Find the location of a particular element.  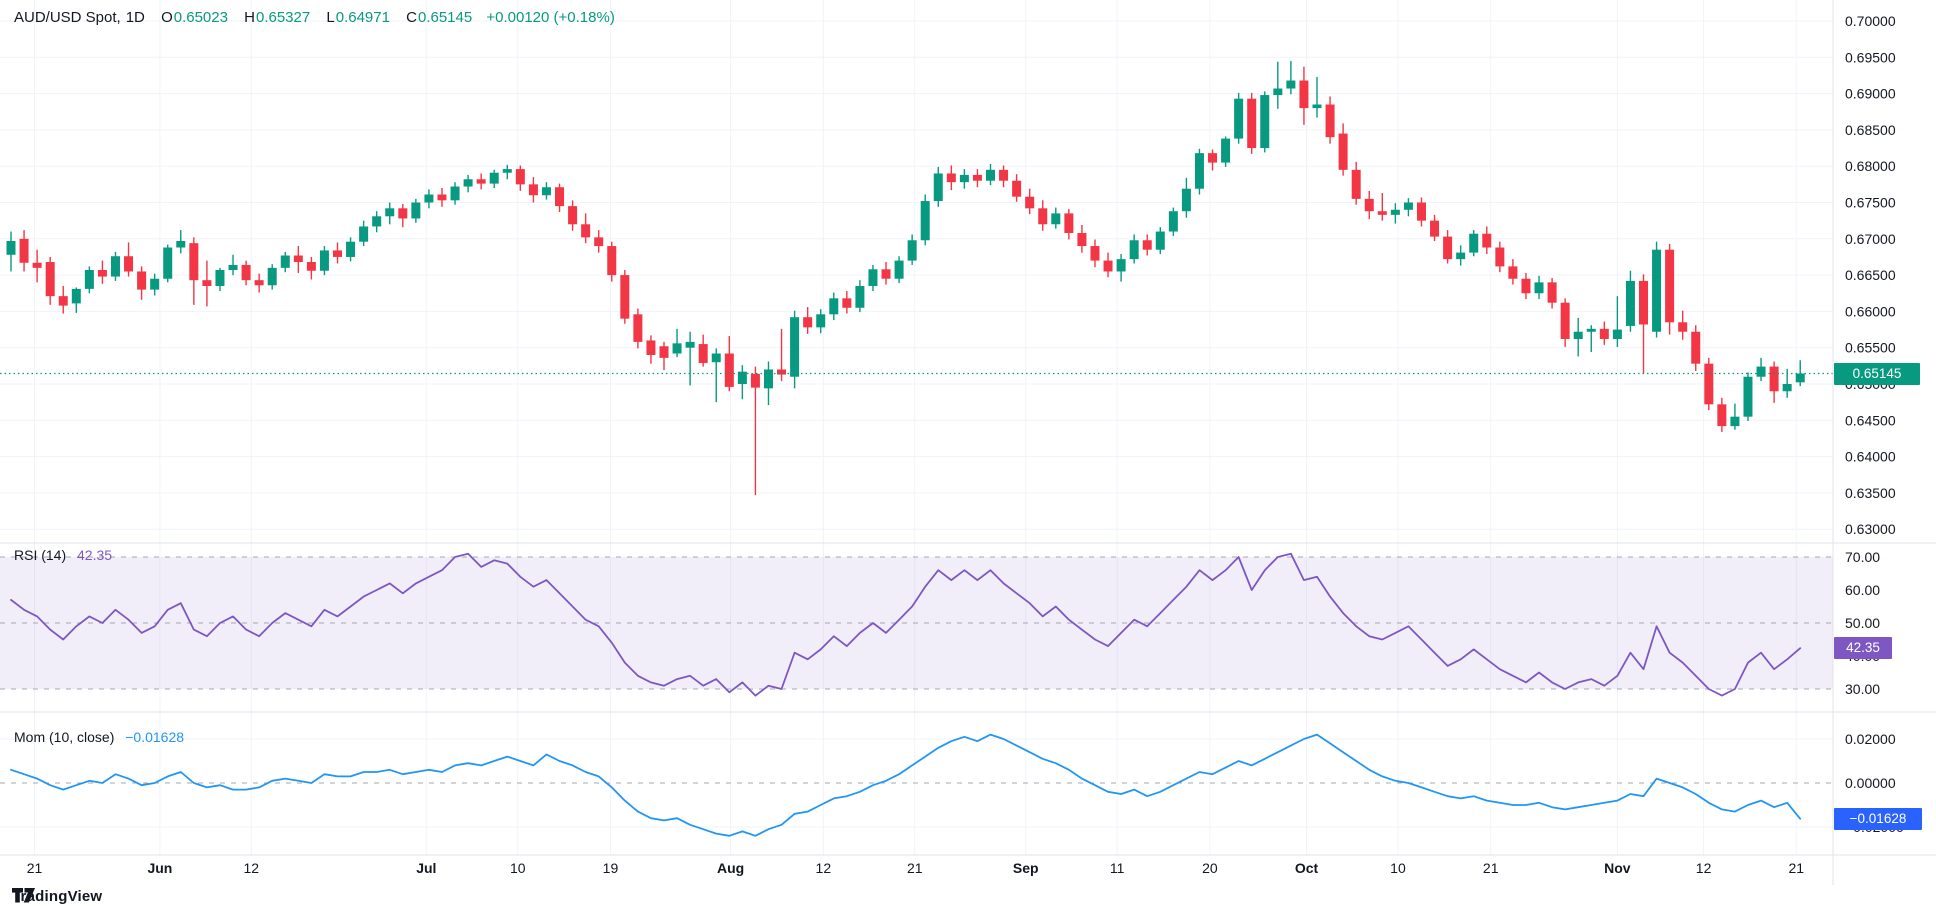

price-tick-label: 0.67000 is located at coordinates (1870, 239).